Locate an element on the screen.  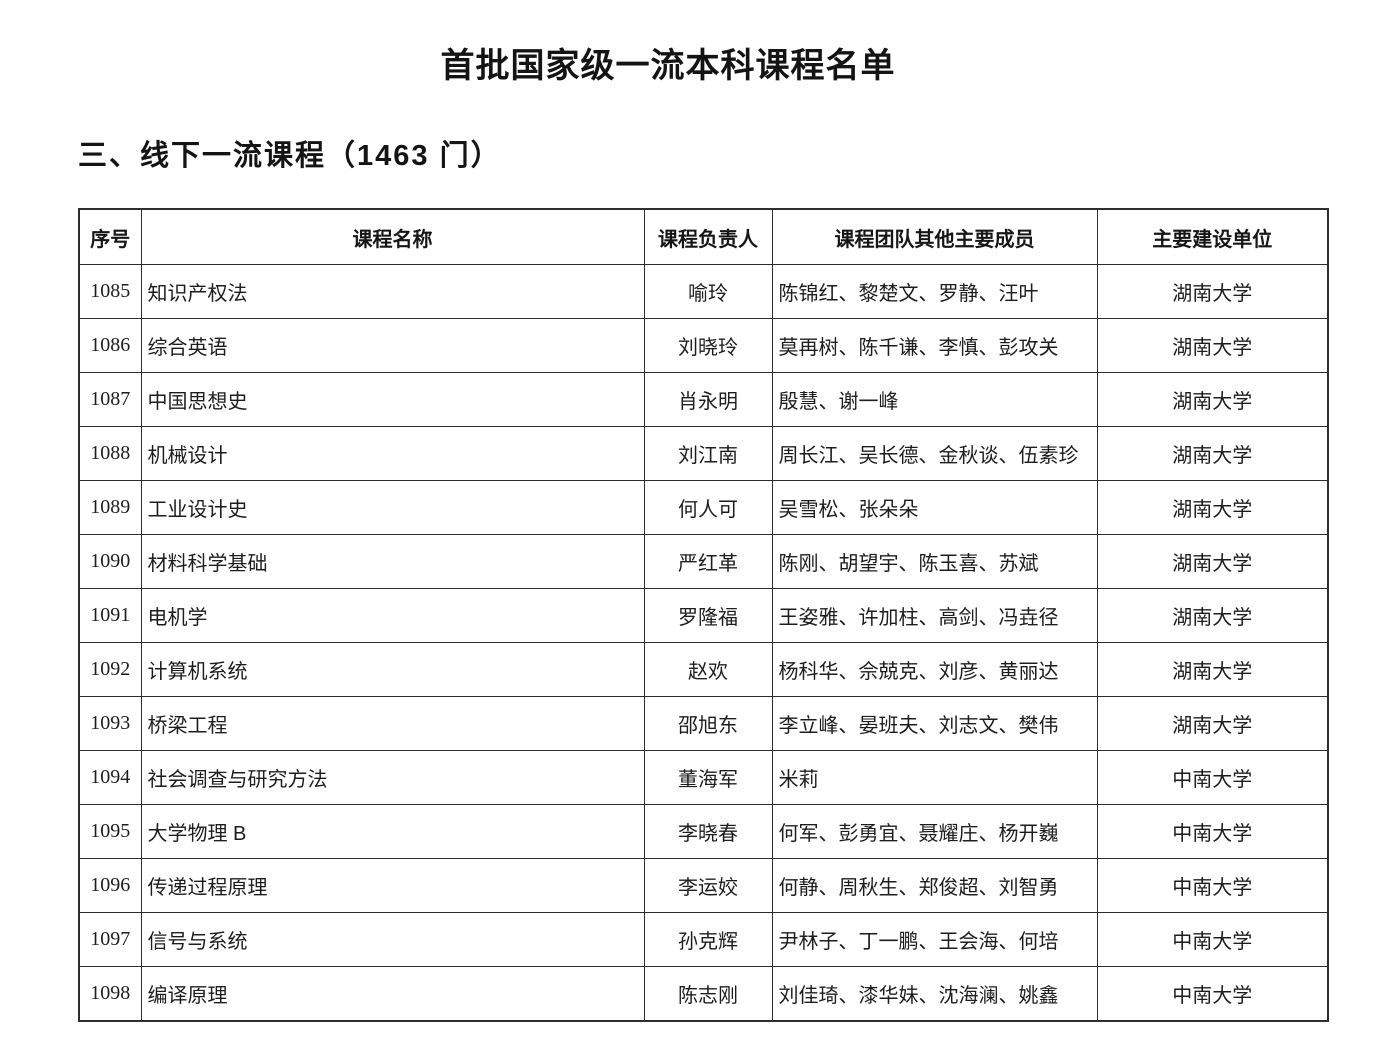
table-row: 1090 材料科学基础 严红革 陈刚、胡望宇、陈玉喜、苏斌 湖南大学 is located at coordinates (703, 562).